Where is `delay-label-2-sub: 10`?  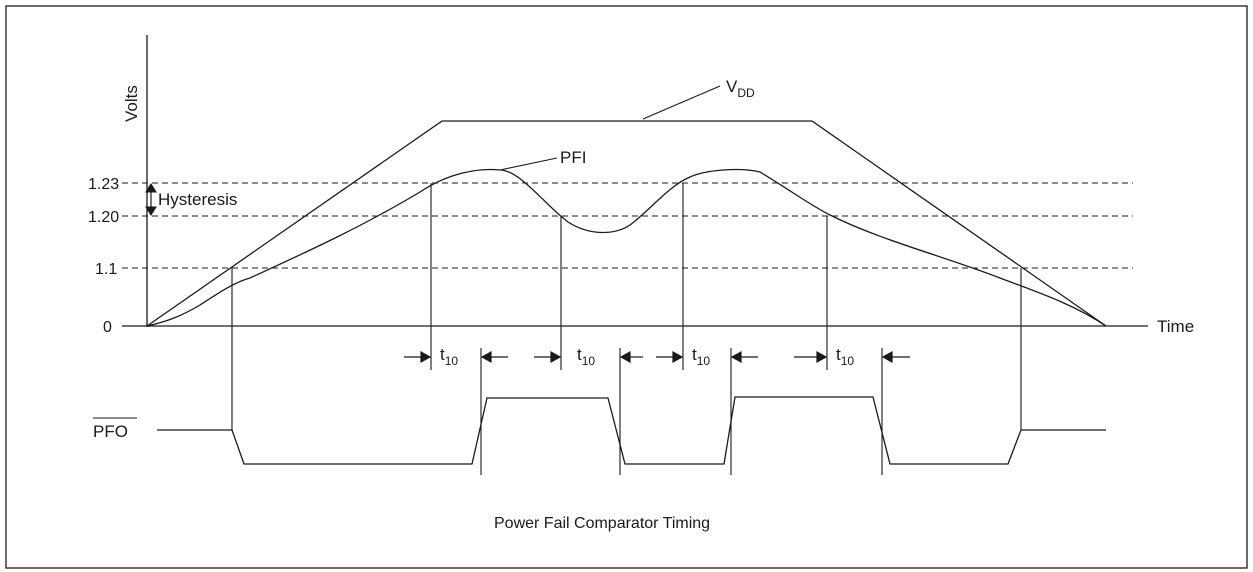 delay-label-2-sub: 10 is located at coordinates (589, 361).